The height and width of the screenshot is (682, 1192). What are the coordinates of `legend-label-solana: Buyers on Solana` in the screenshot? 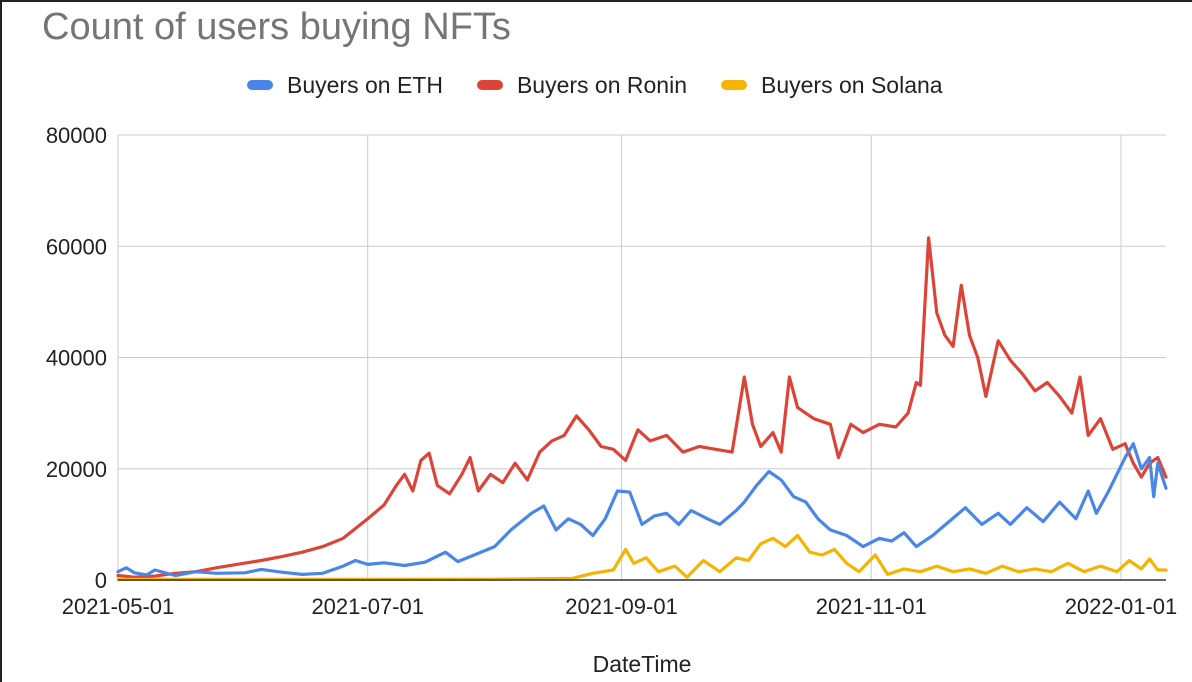 It's located at (852, 84).